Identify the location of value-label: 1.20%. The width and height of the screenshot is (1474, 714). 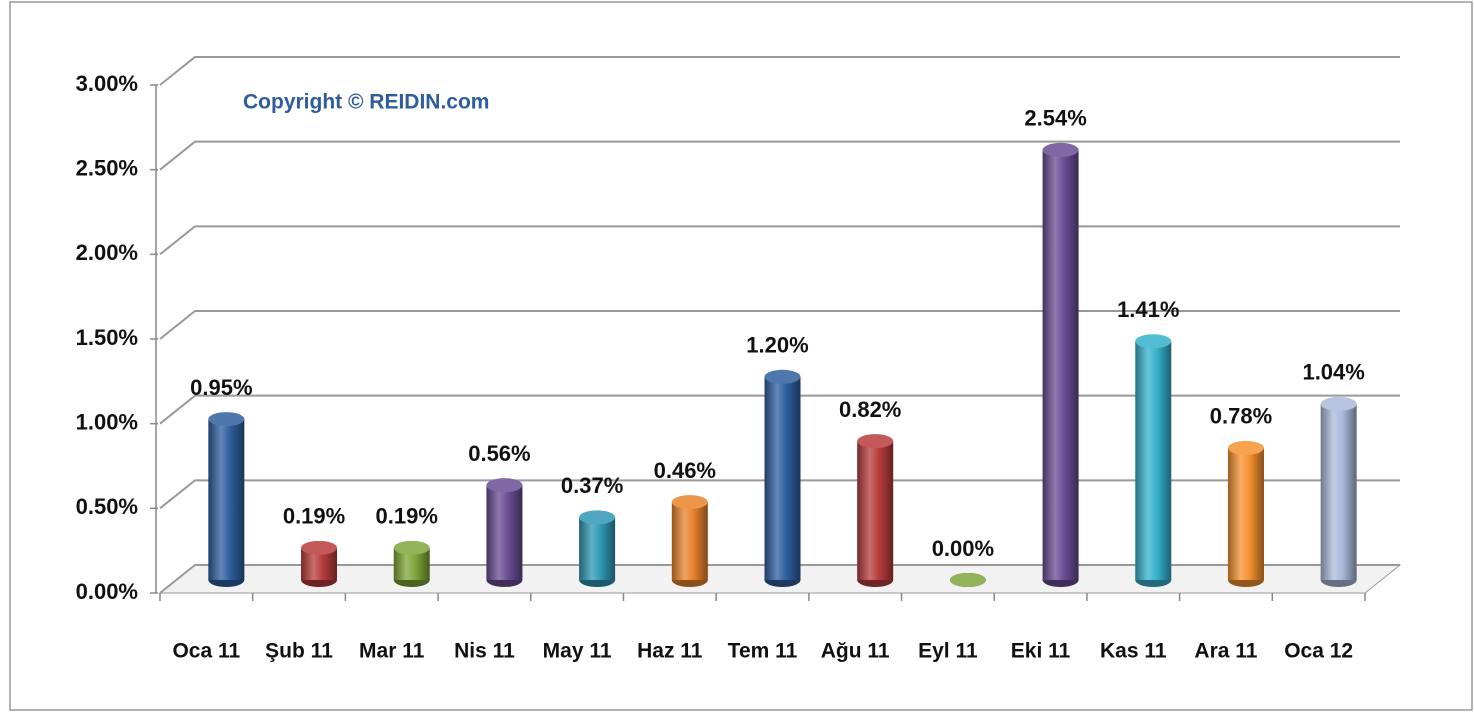
(777, 345).